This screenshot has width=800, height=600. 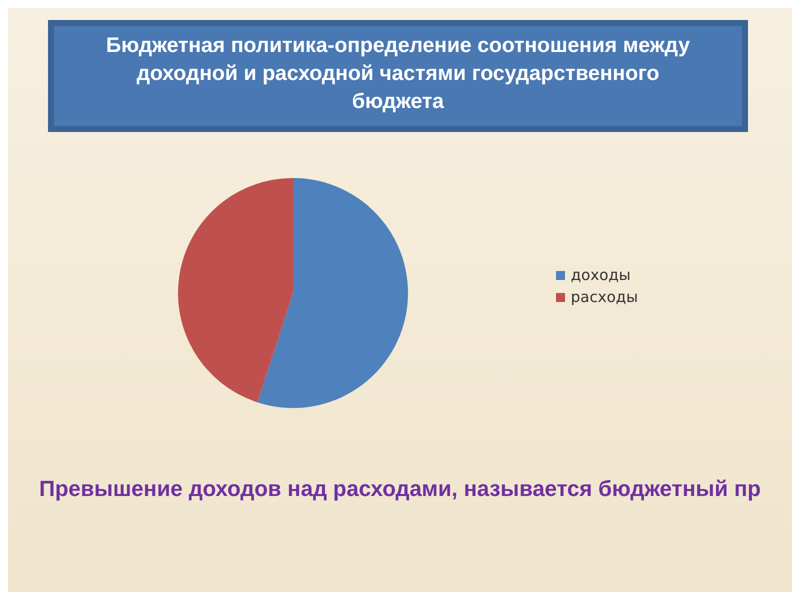 I want to click on legend-label: расходы, so click(x=604, y=297).